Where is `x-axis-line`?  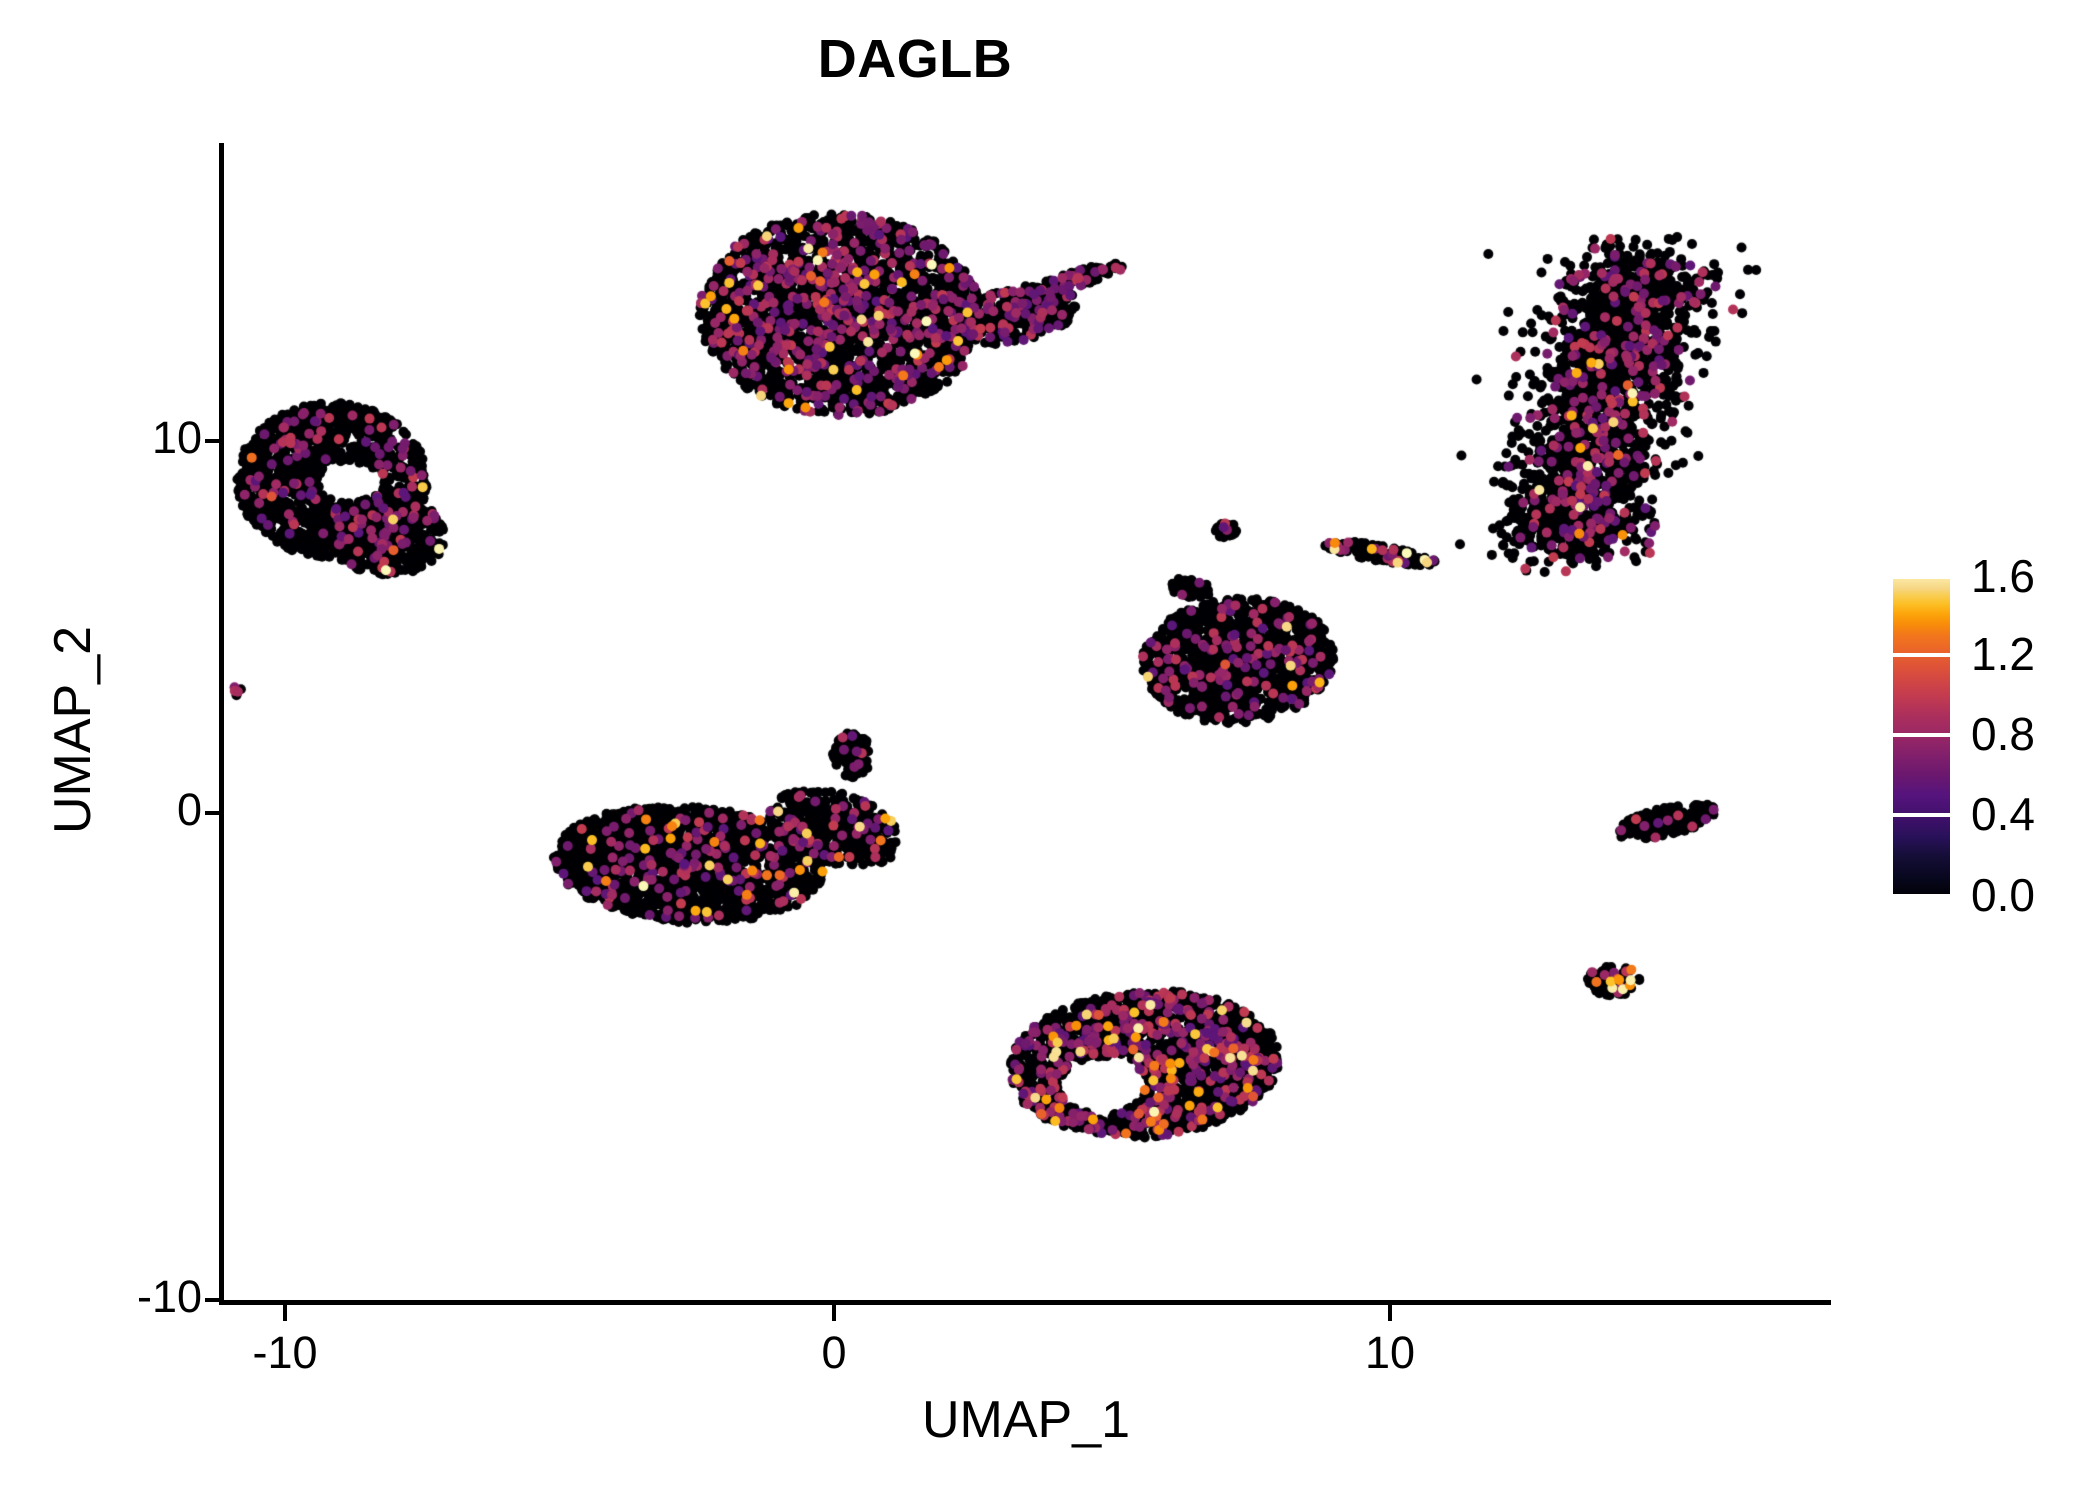 x-axis-line is located at coordinates (1025, 1302).